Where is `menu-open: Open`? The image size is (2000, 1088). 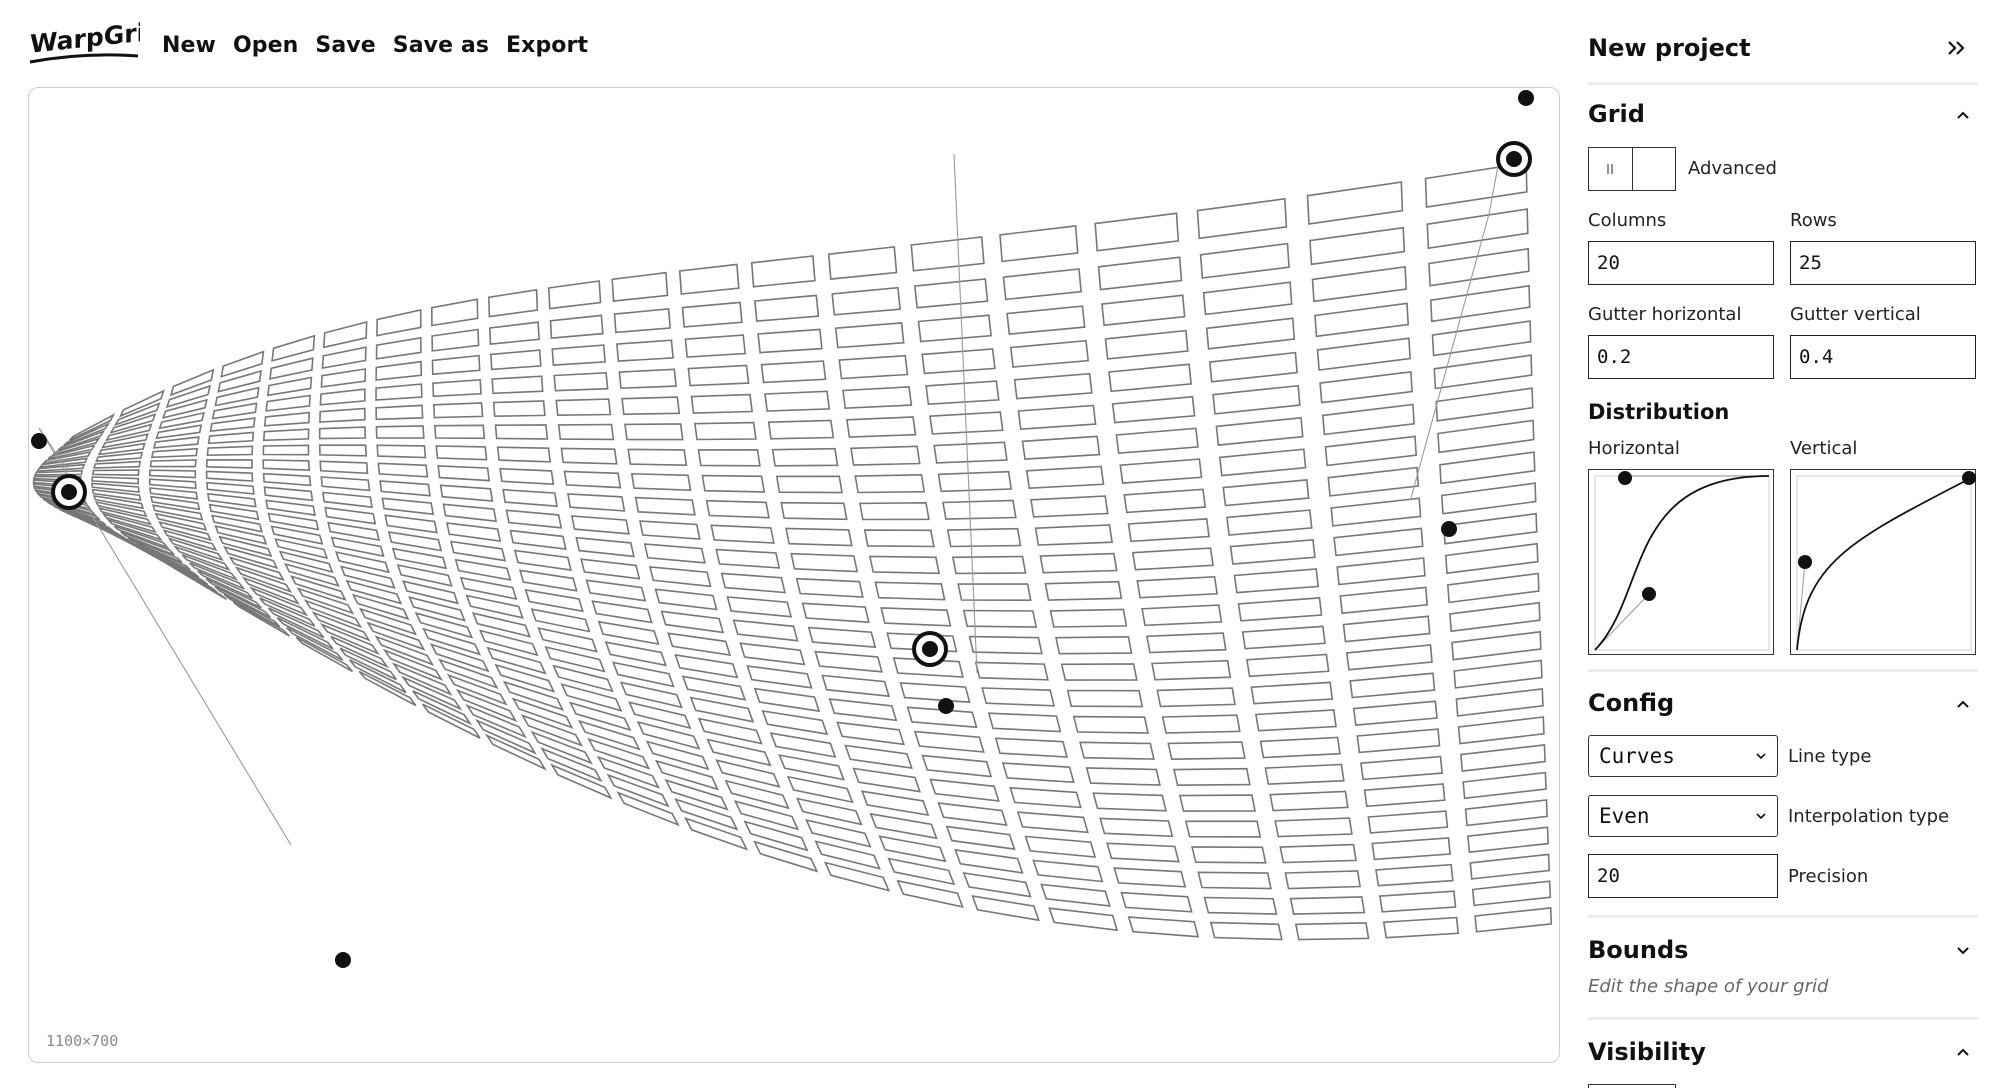
menu-open: Open is located at coordinates (265, 45).